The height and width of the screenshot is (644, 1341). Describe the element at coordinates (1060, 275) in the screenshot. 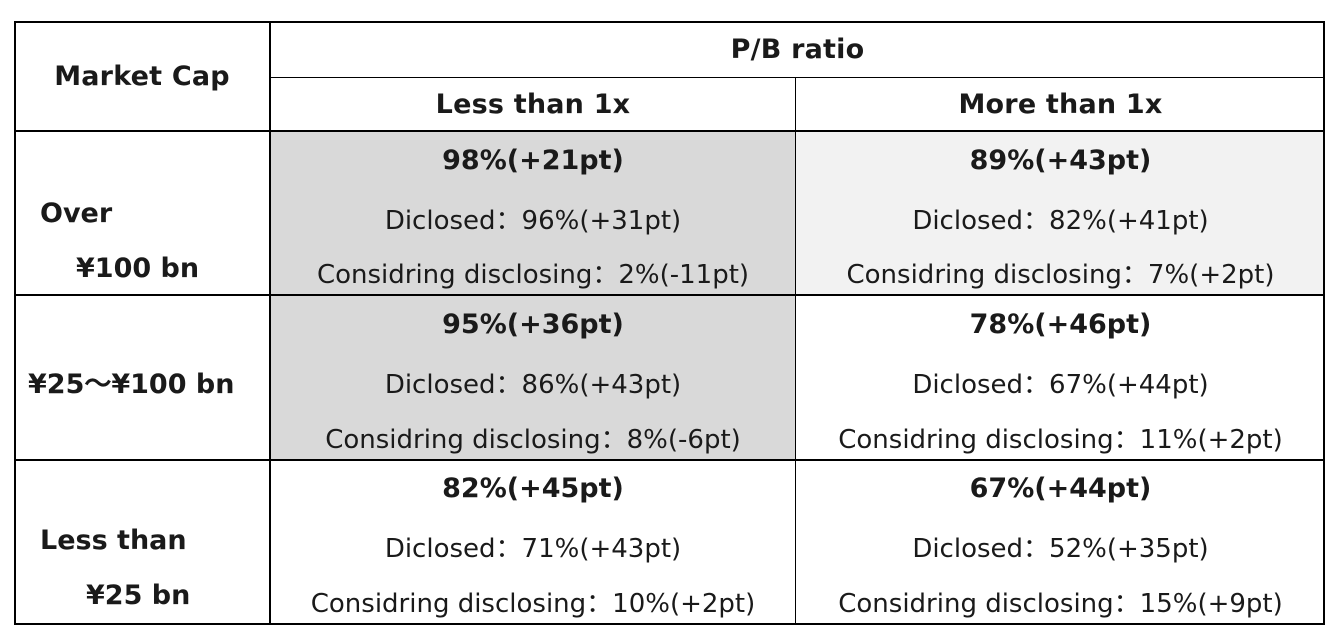

I see `cell-considering: Considring disclosing：7%(+2pt)` at that location.